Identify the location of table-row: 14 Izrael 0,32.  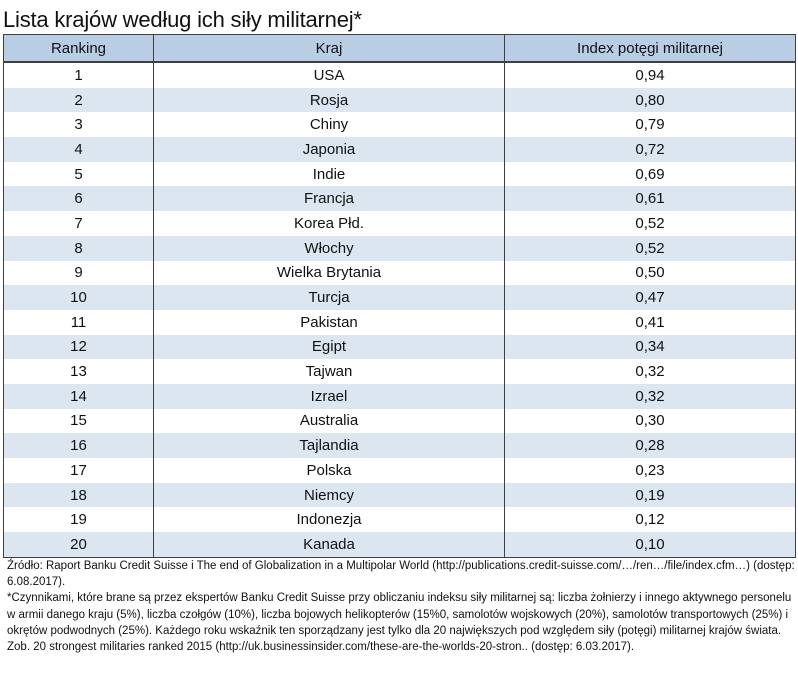
(399, 396).